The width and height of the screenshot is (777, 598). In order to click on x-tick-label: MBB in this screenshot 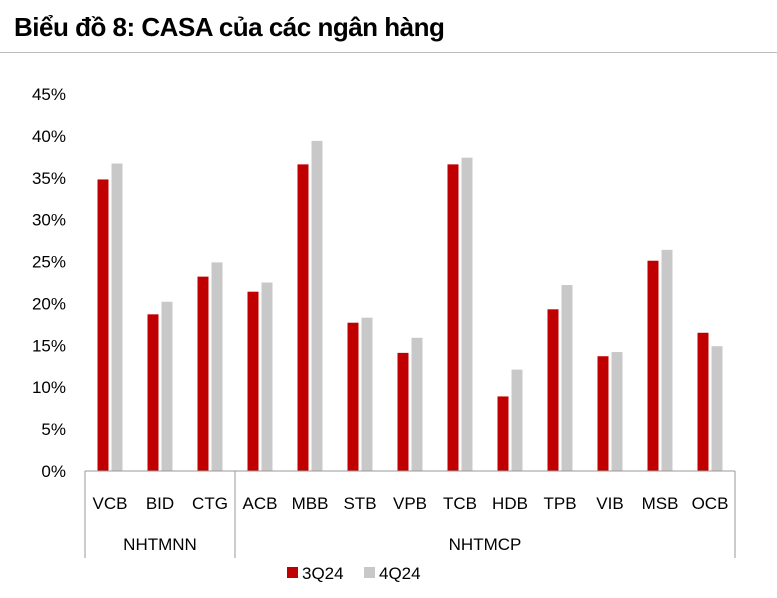, I will do `click(310, 503)`.